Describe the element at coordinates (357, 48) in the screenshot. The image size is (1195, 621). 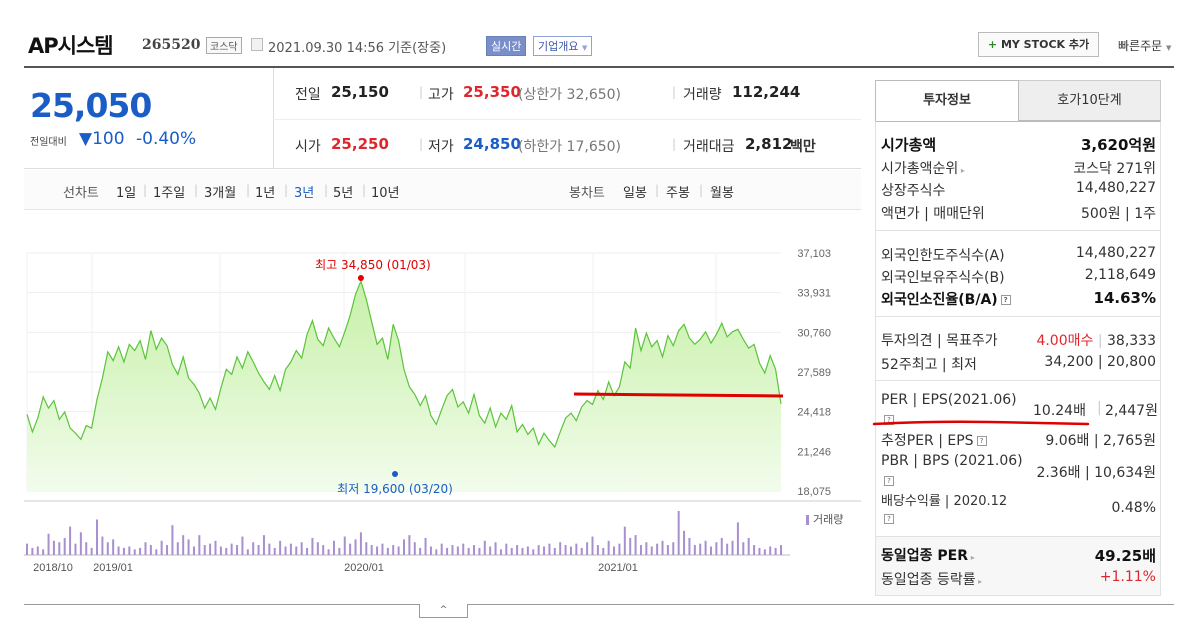
I see `datetime-text: 2021.09.30 14:56 기준(장중)` at that location.